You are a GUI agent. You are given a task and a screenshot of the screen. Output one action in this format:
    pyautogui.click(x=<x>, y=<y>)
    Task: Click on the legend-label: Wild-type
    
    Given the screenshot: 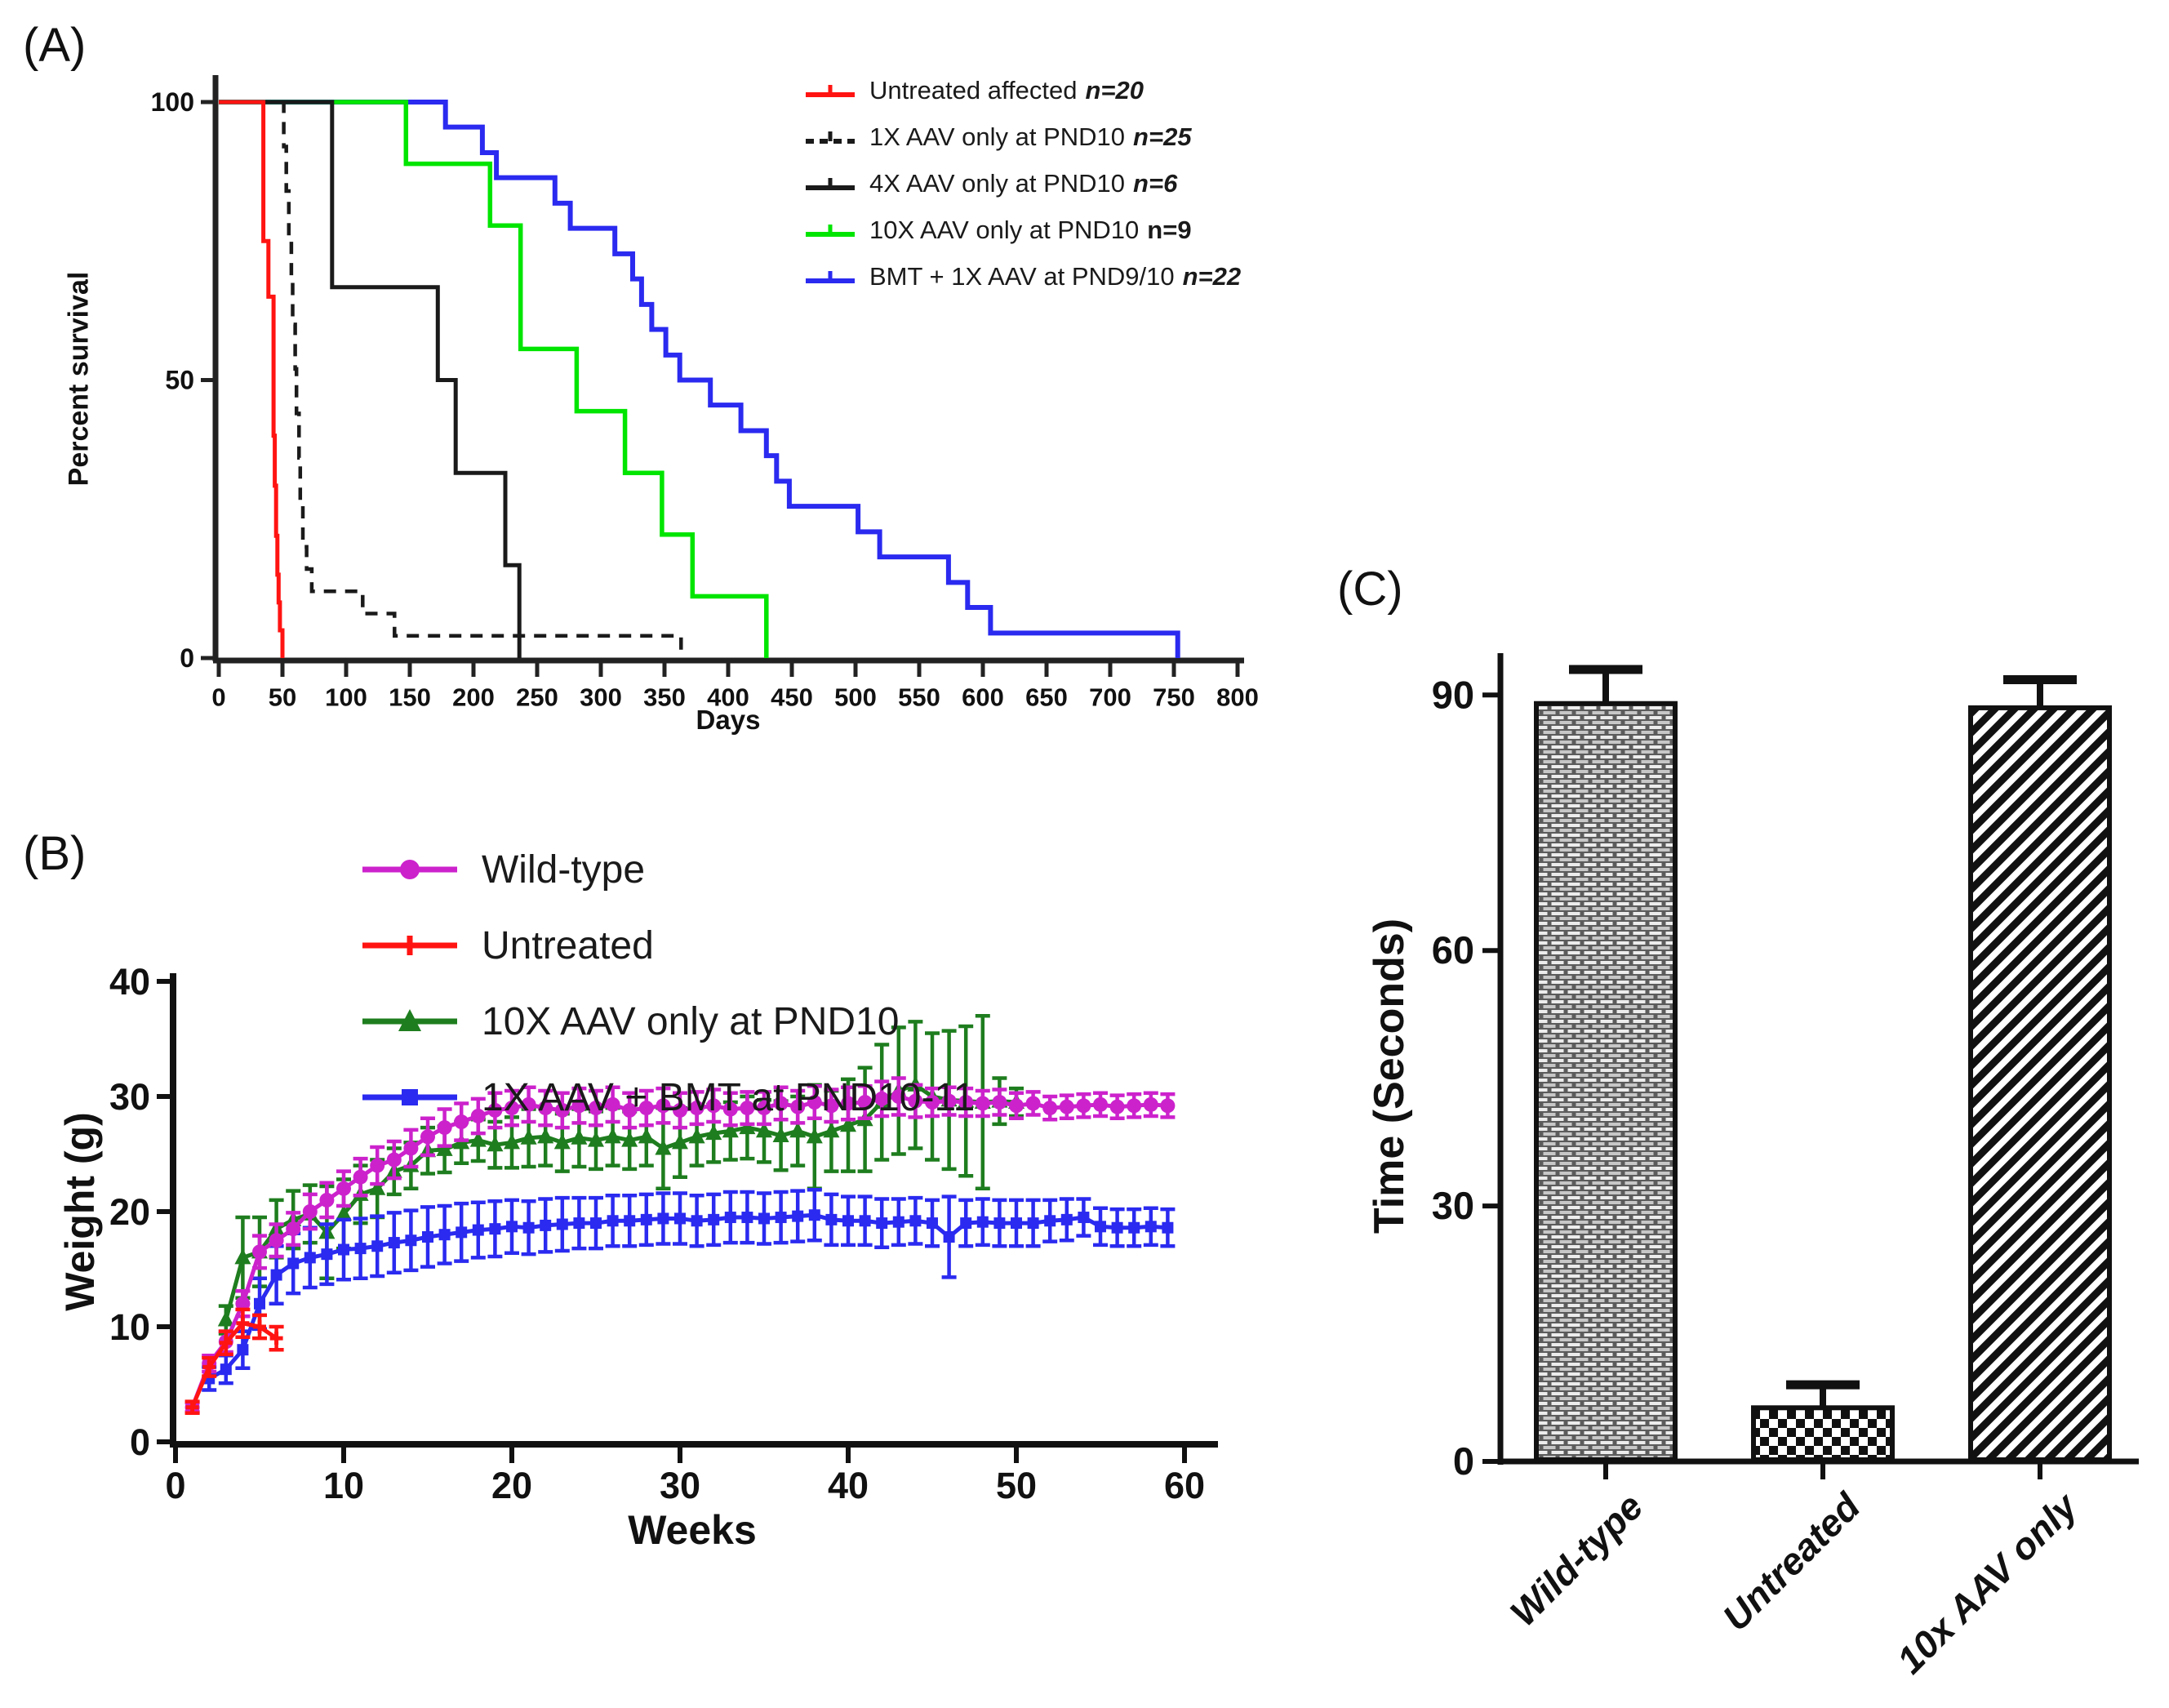 What is the action you would take?
    pyautogui.click(x=564, y=869)
    